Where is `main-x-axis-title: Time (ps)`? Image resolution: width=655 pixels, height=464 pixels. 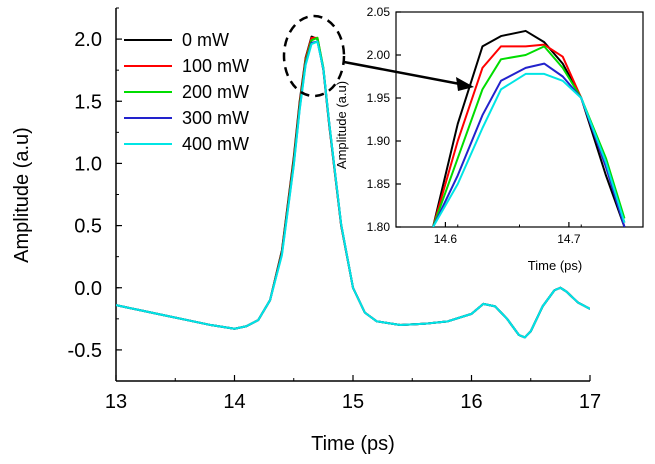
main-x-axis-title: Time (ps) is located at coordinates (353, 444).